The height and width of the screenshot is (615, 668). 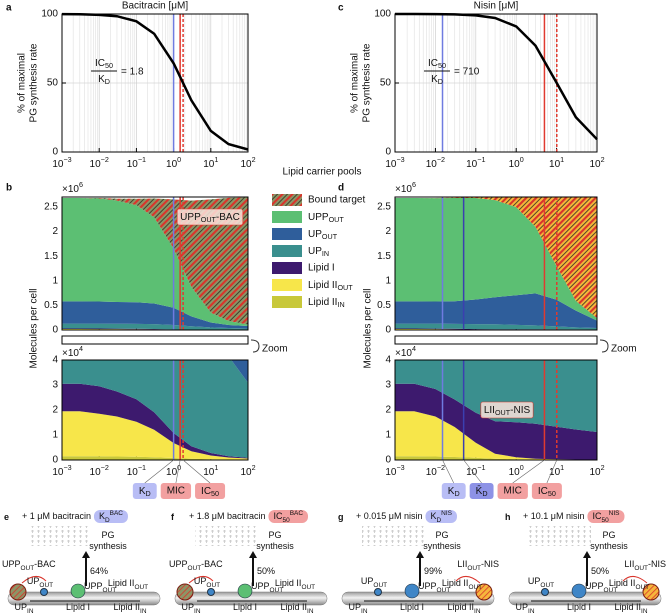 I want to click on ratio-numerator: IC50, so click(x=104, y=64).